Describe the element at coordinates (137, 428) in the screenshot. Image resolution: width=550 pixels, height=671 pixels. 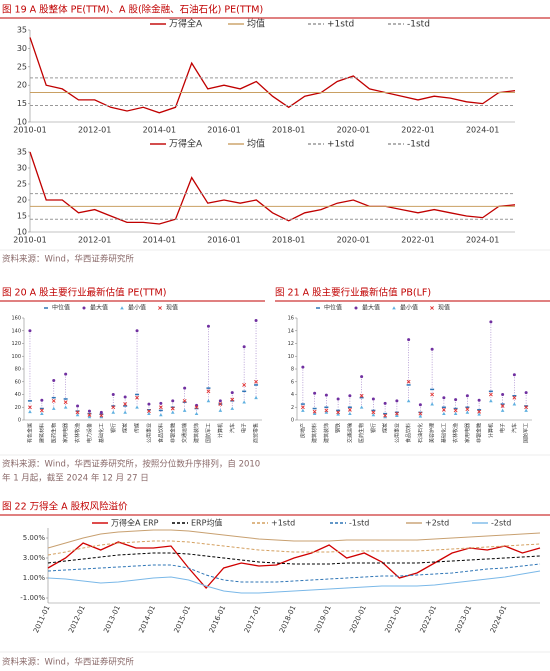
I see `x-tick-label: 传媒` at that location.